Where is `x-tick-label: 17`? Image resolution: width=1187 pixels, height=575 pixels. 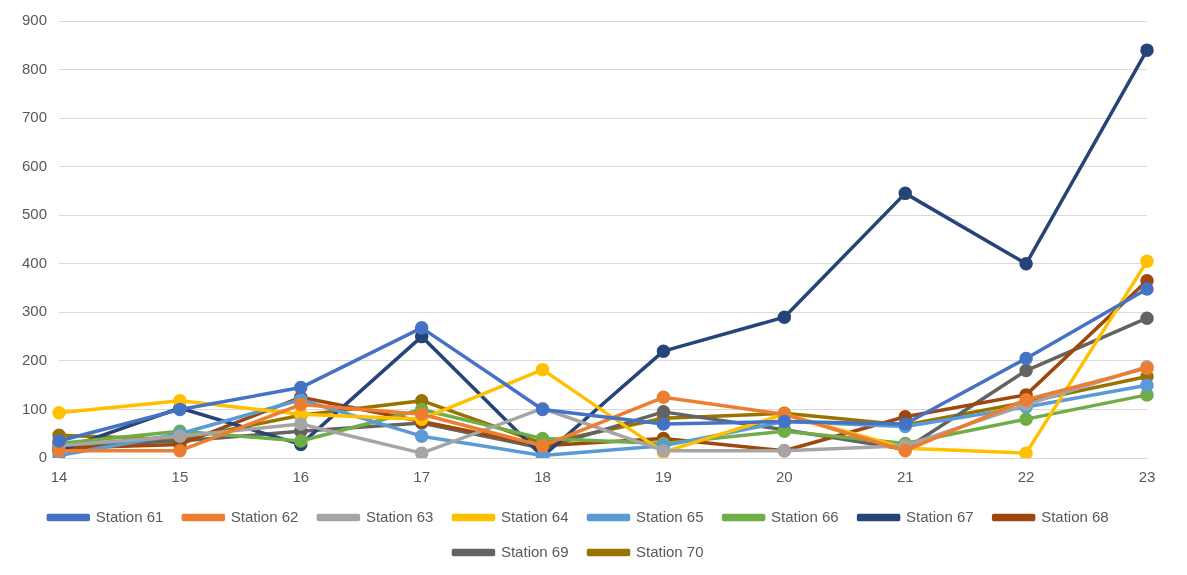 x-tick-label: 17 is located at coordinates (422, 477).